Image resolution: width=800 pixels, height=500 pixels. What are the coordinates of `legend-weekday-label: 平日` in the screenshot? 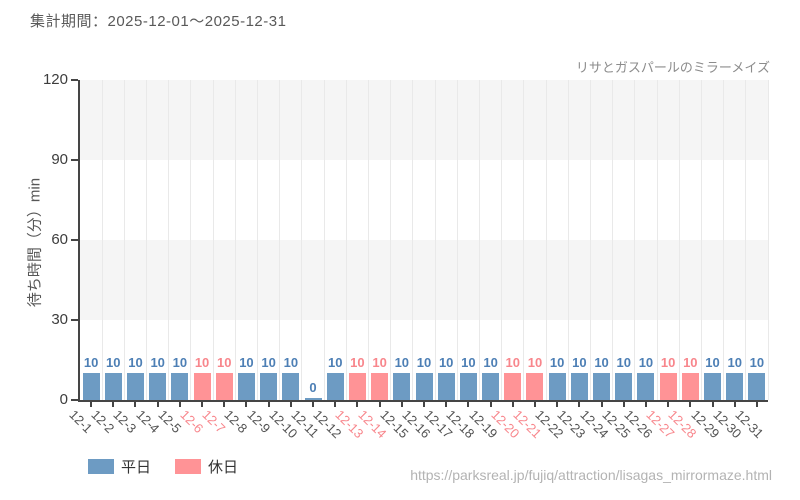 It's located at (136, 467).